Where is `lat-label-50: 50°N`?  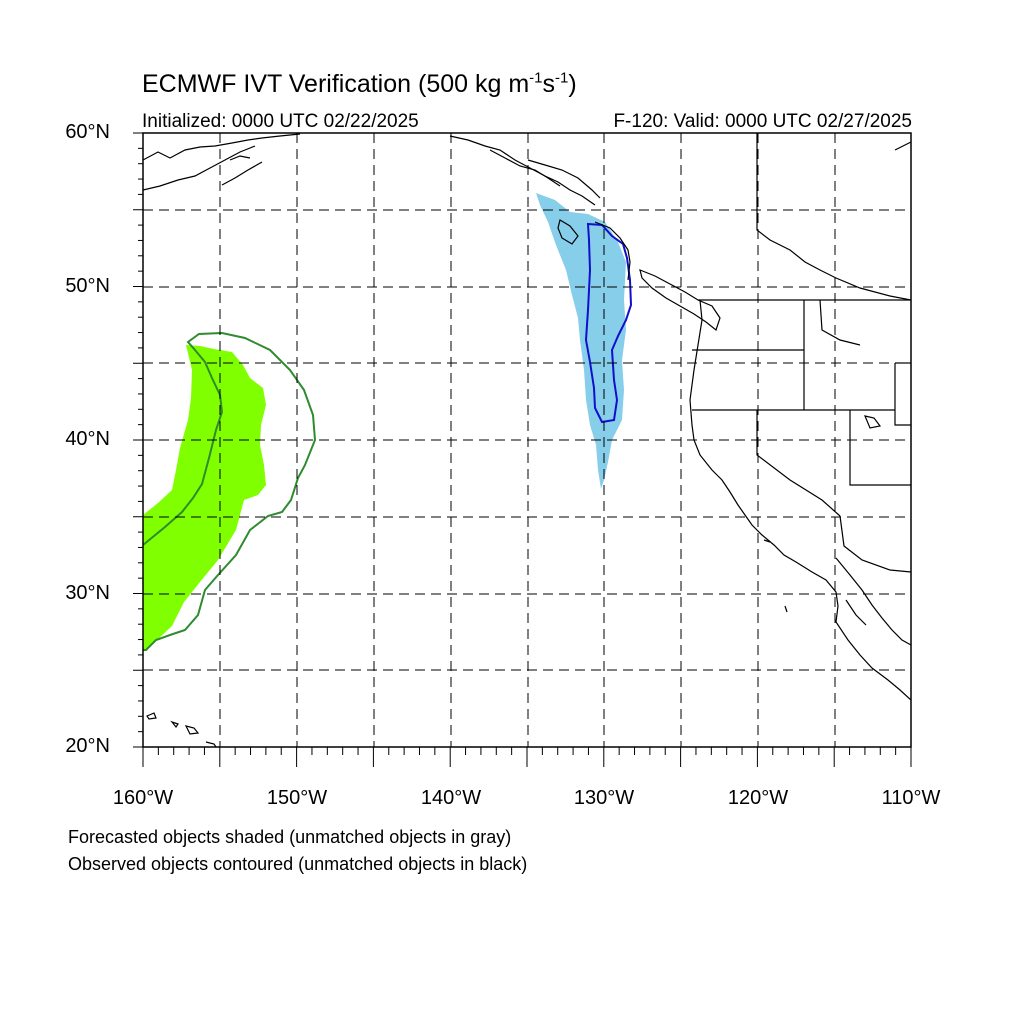 lat-label-50: 50°N is located at coordinates (87, 286).